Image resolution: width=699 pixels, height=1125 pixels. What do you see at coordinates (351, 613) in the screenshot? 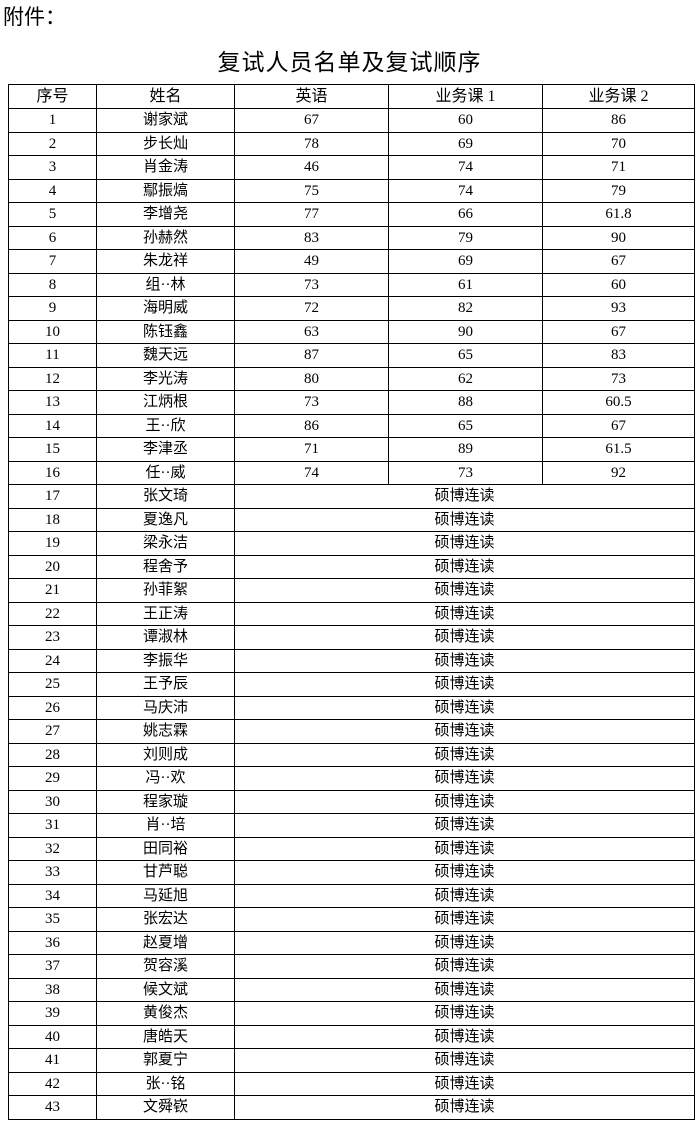
I see `table-row: 22 王正涛 硕博连读` at bounding box center [351, 613].